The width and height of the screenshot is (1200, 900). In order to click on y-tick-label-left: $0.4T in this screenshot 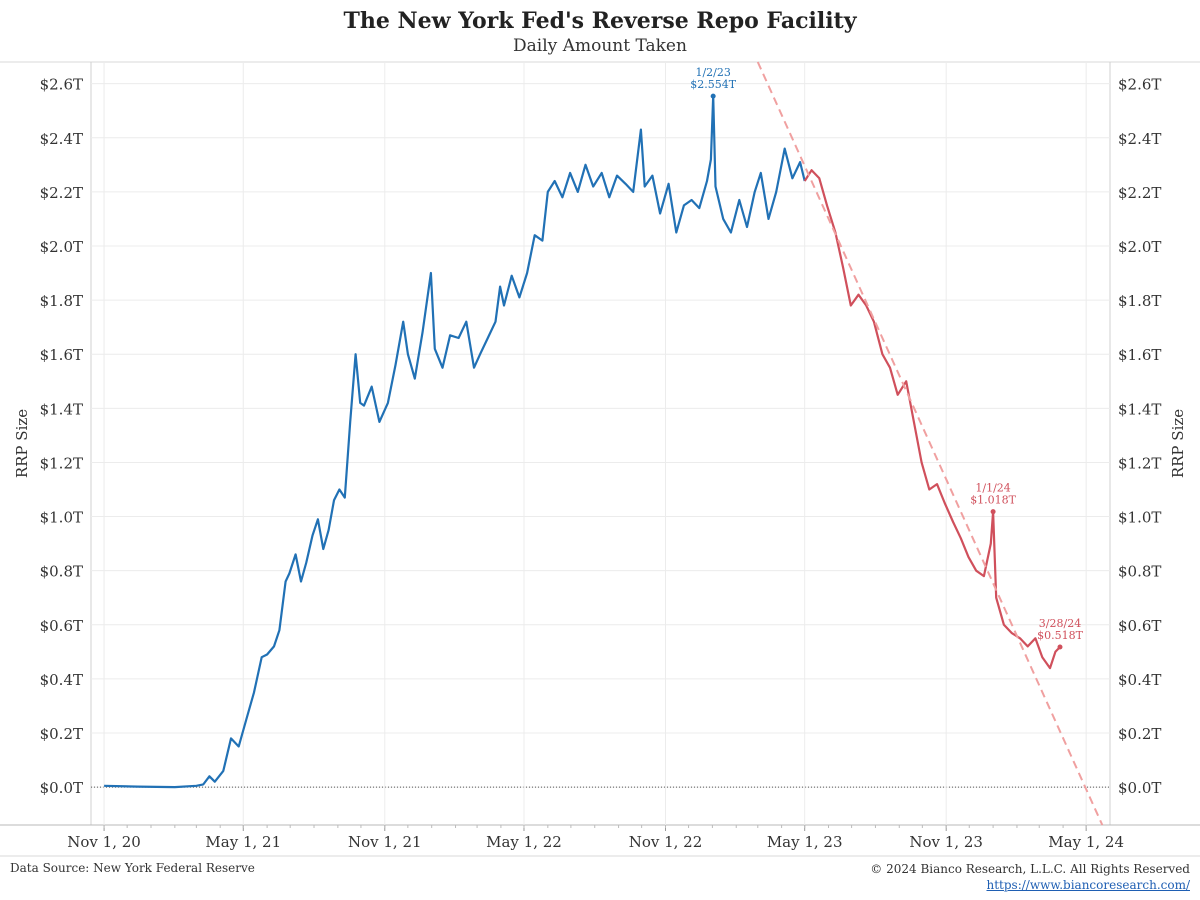, I will do `click(61, 680)`.